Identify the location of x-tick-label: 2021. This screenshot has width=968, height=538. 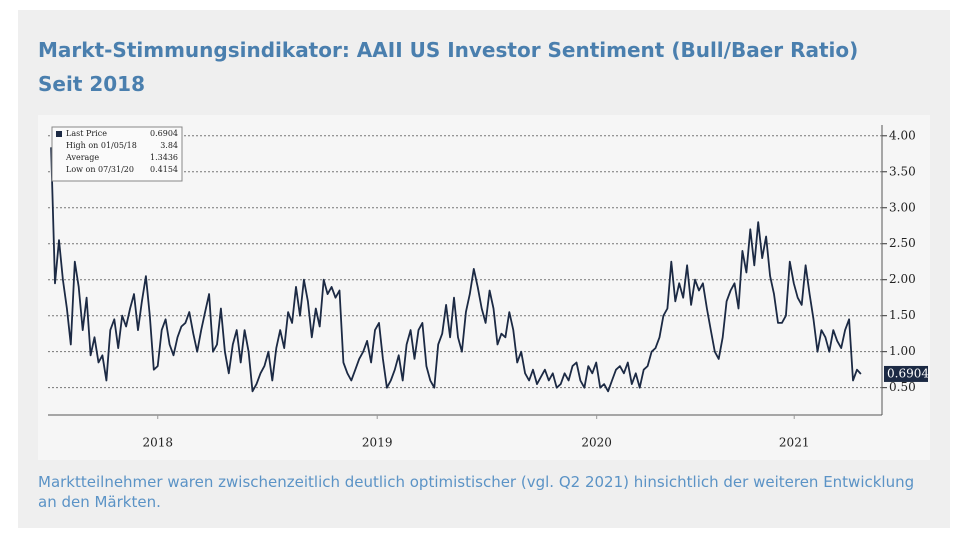
(794, 443).